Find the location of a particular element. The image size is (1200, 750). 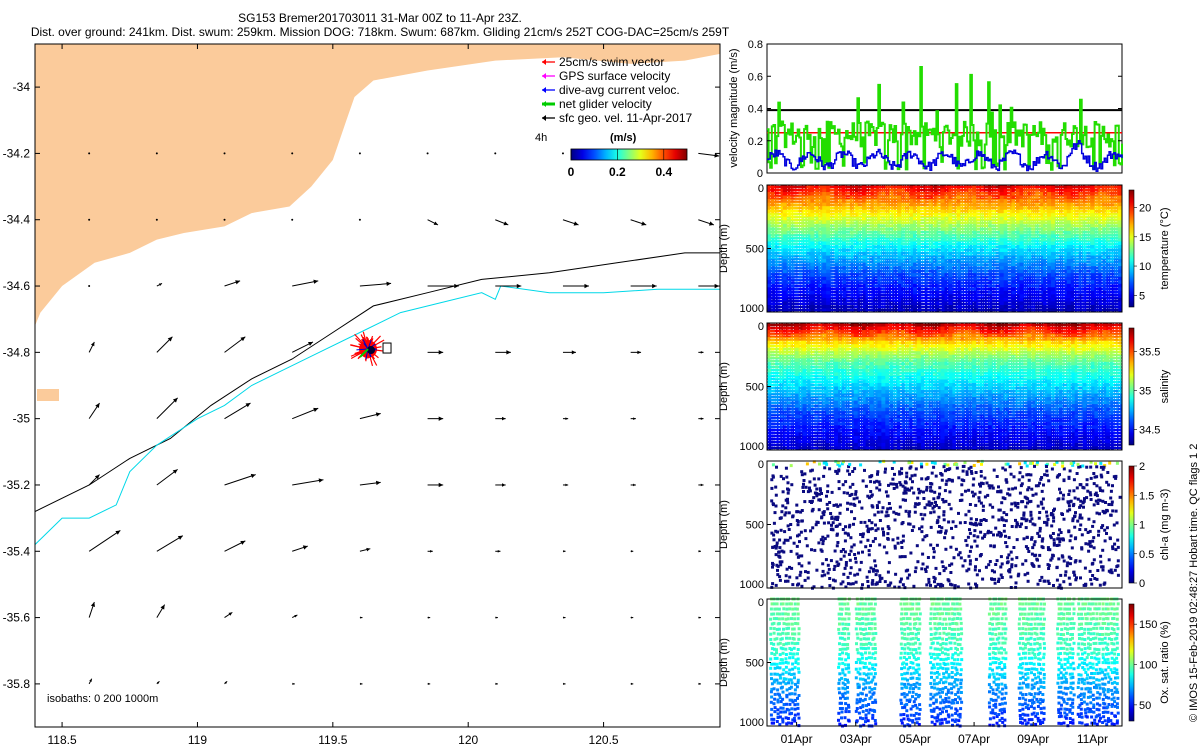

date-tick-label: 11Apr is located at coordinates (1092, 739).